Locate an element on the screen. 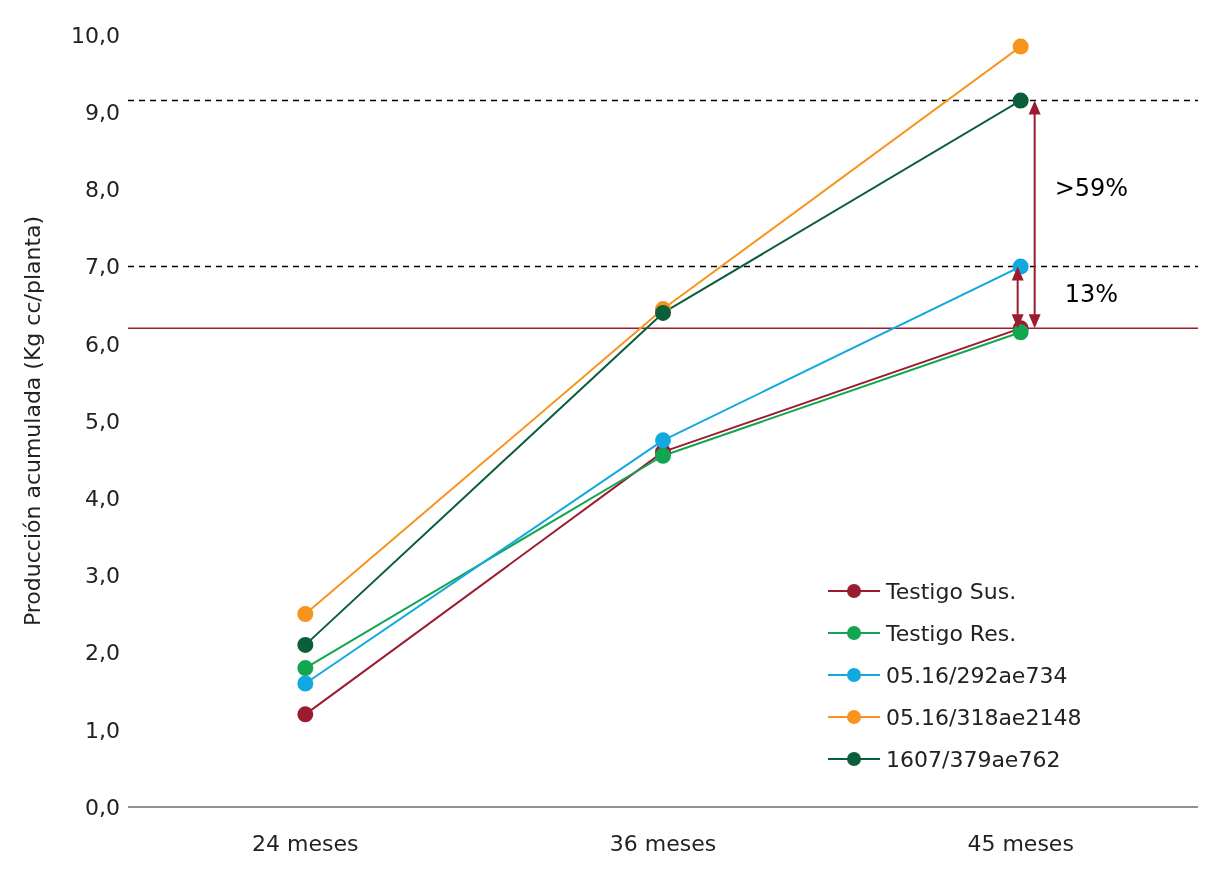  y-tick-label: 5,0 is located at coordinates (102, 421).